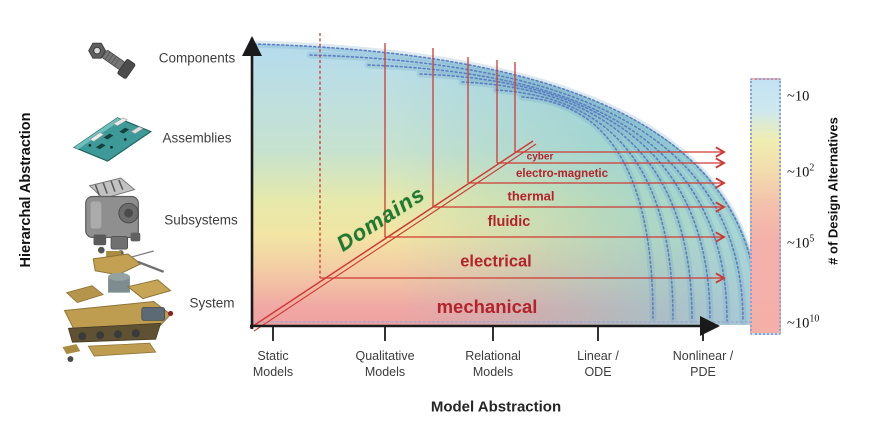  What do you see at coordinates (833, 191) in the screenshot?
I see `legend-axis-label: # of Design Alternatives` at bounding box center [833, 191].